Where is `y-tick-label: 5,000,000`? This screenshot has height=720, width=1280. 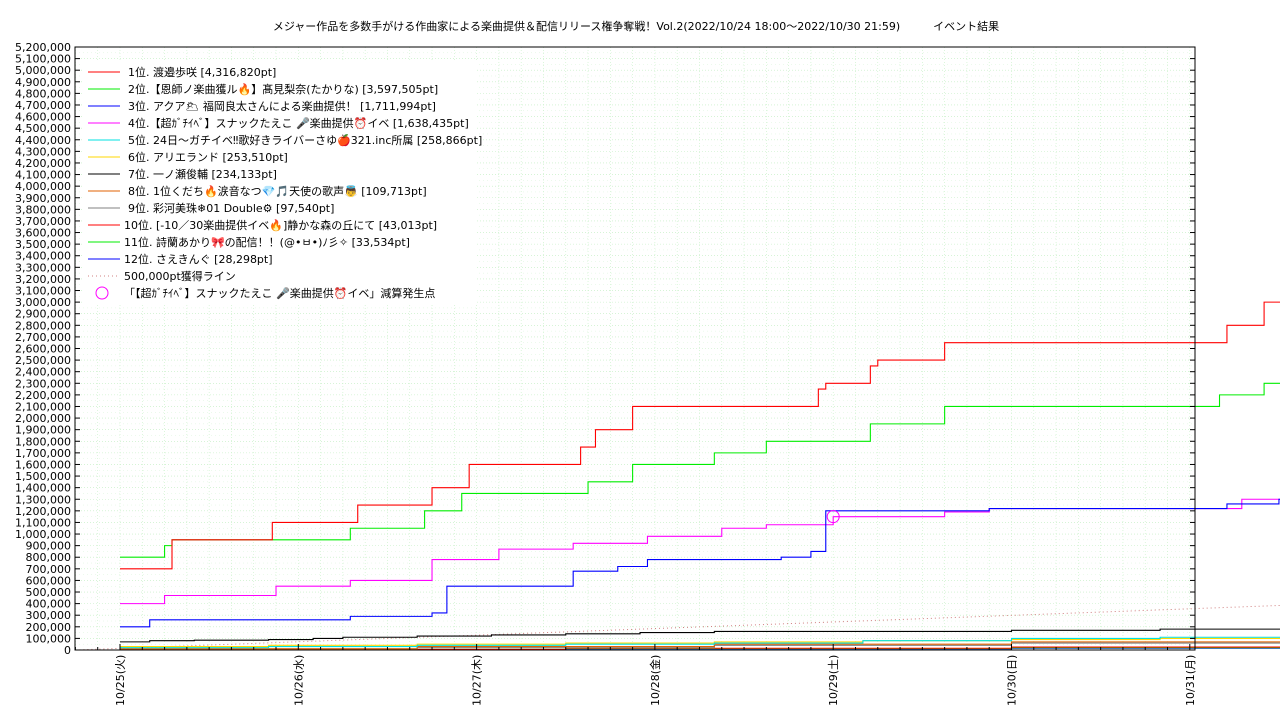
y-tick-label: 5,000,000 is located at coordinates (43, 70).